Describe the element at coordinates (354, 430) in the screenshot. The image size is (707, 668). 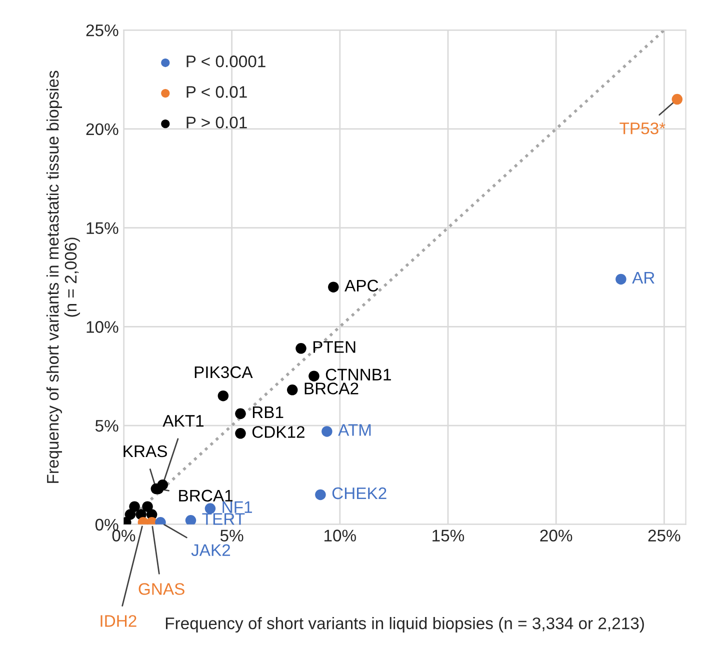
I see `data-label: ATM` at that location.